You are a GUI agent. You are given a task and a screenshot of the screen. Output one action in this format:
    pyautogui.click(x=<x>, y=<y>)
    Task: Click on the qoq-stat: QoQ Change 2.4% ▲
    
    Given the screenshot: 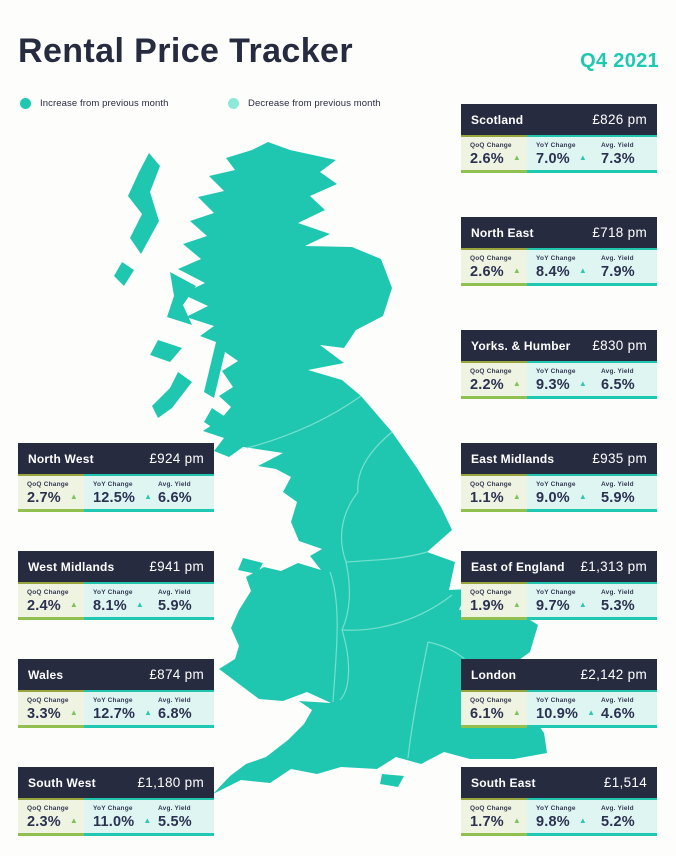 What is the action you would take?
    pyautogui.click(x=51, y=601)
    